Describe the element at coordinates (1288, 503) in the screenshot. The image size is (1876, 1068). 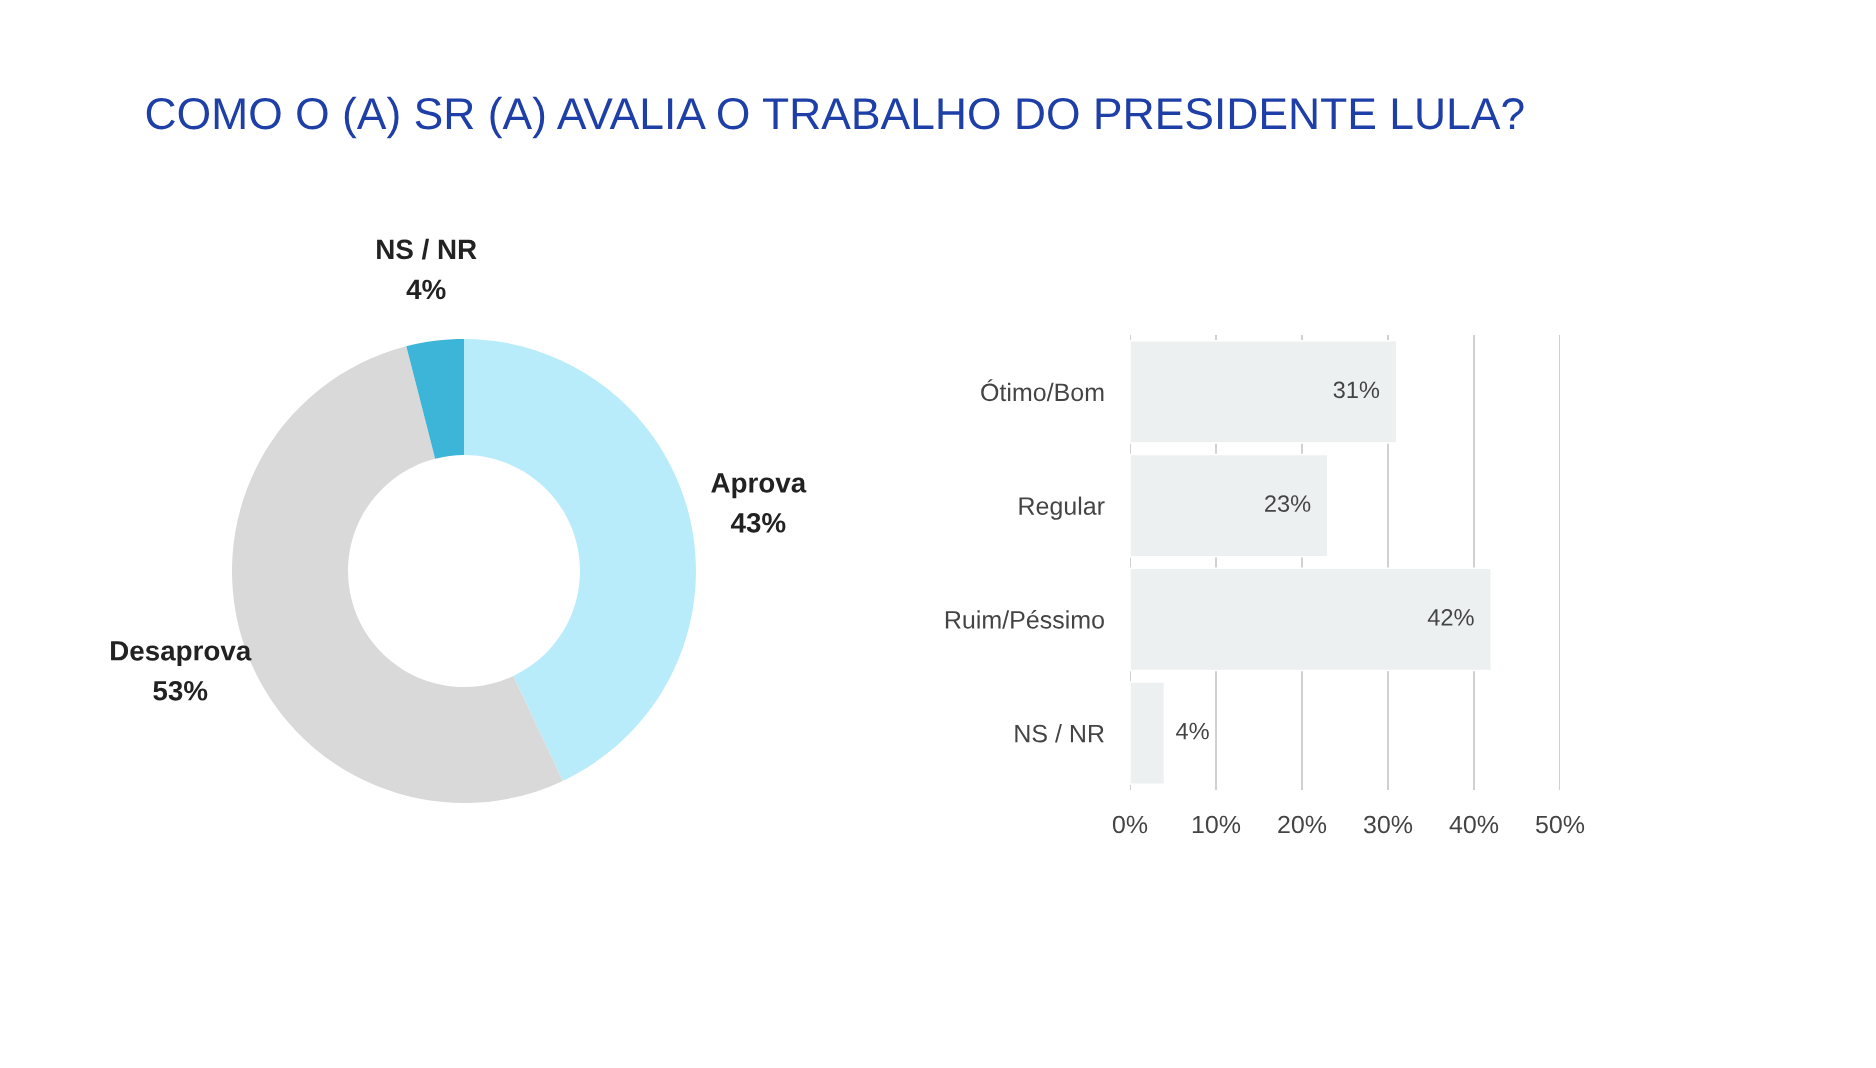
I see `data-label: 23%` at that location.